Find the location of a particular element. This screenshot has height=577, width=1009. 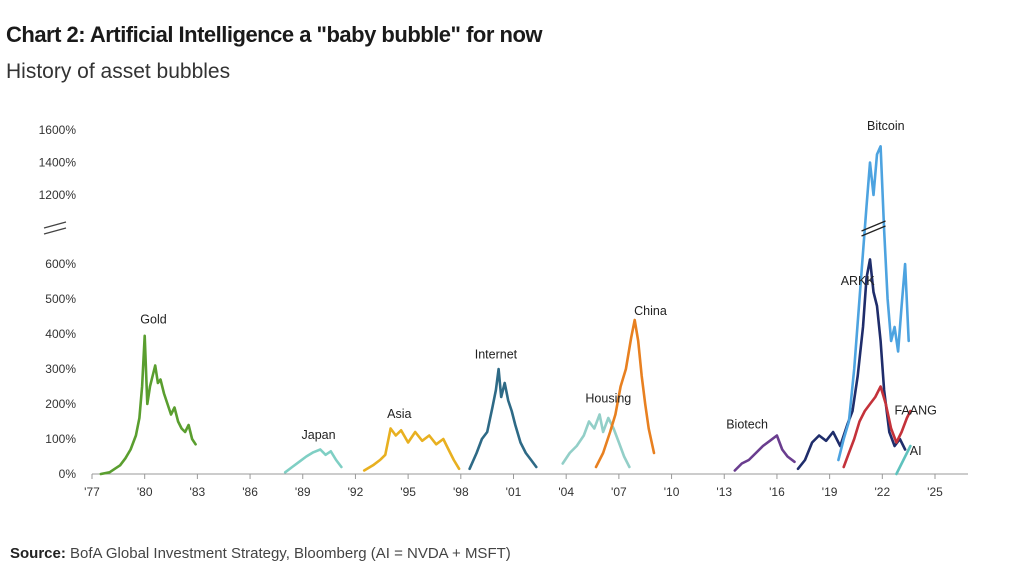

y-tick-label: 0% is located at coordinates (68, 474).